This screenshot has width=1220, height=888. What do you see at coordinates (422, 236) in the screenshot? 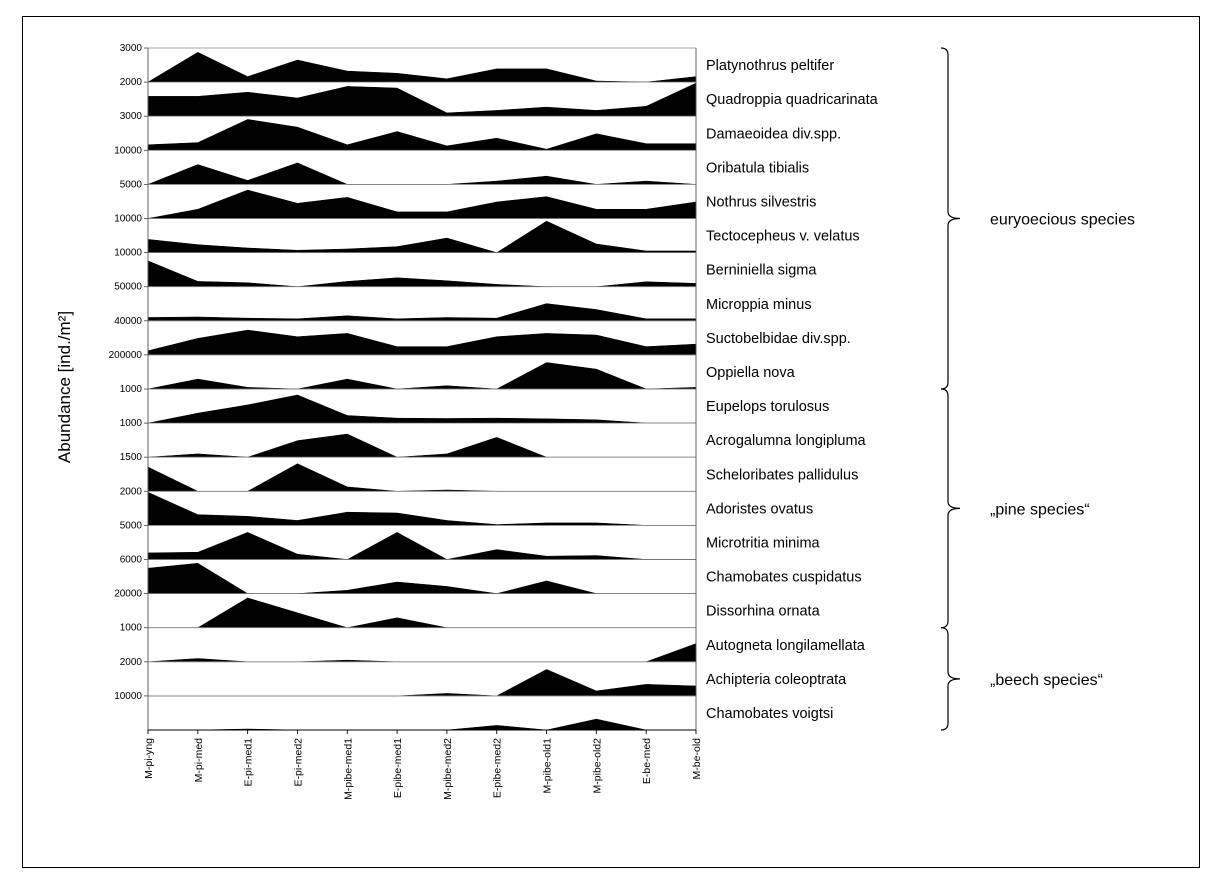
I see `area-tectocepheus-v-velatus` at bounding box center [422, 236].